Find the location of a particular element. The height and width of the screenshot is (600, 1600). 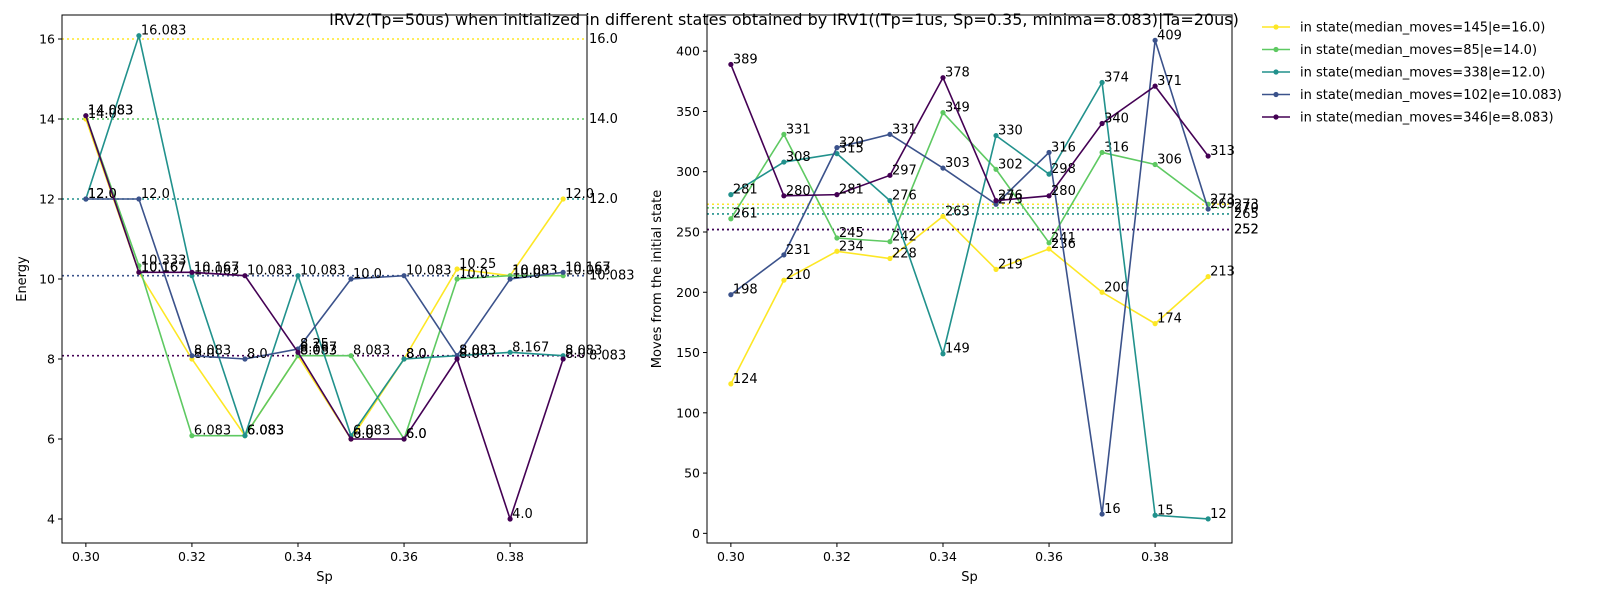

data-label: 241 is located at coordinates (1063, 238).